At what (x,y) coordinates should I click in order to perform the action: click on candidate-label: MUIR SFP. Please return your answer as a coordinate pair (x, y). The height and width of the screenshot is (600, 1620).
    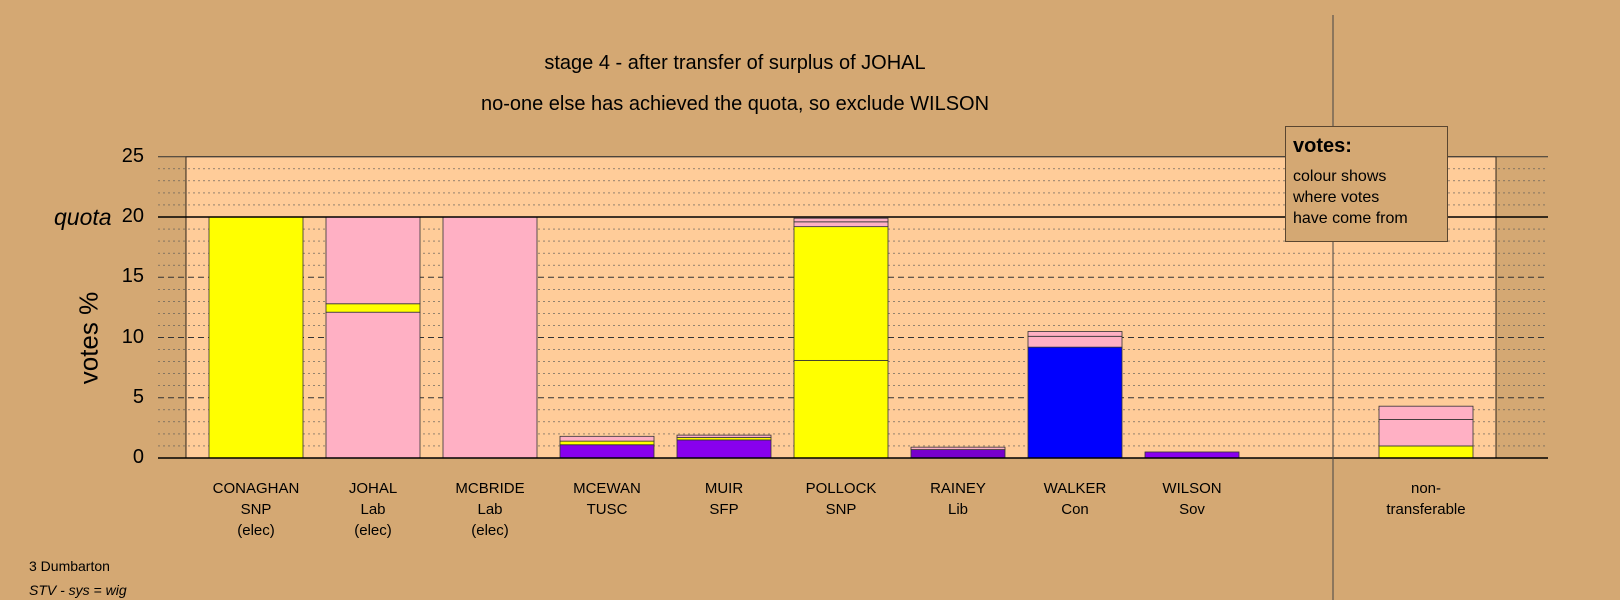
    Looking at the image, I should click on (724, 499).